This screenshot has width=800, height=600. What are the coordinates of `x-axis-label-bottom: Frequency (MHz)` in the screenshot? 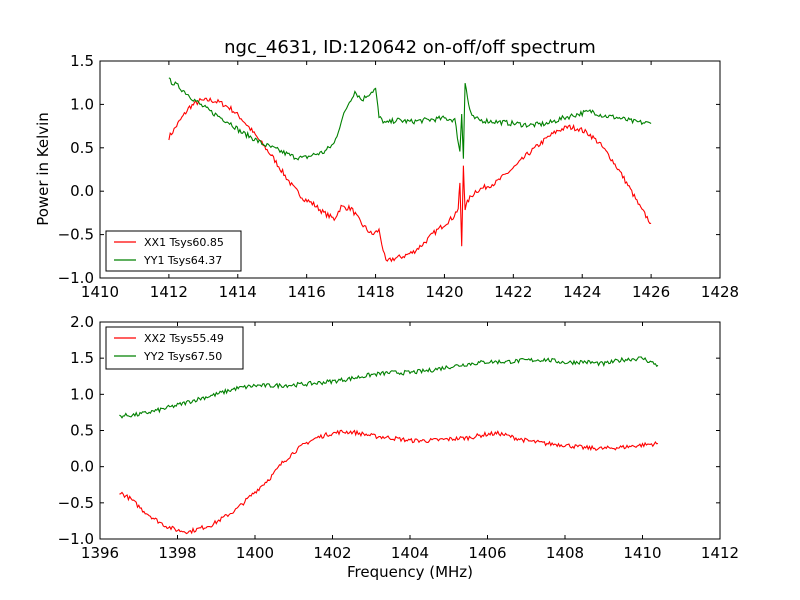 It's located at (410, 572).